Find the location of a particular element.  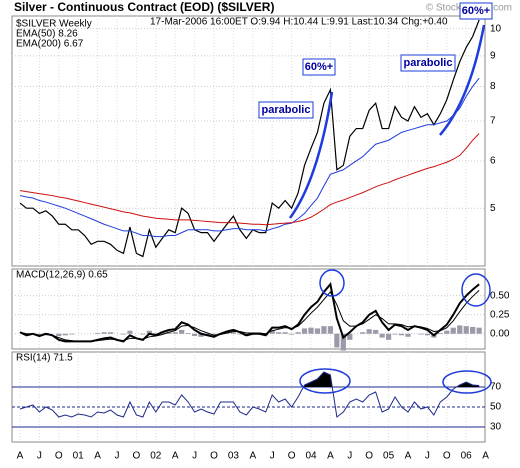

x-tick-label: 04 is located at coordinates (311, 456).